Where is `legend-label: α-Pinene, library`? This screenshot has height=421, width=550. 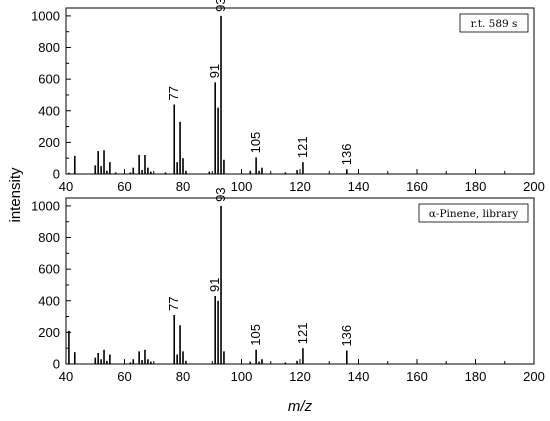
legend-label: α-Pinene, library is located at coordinates (473, 214).